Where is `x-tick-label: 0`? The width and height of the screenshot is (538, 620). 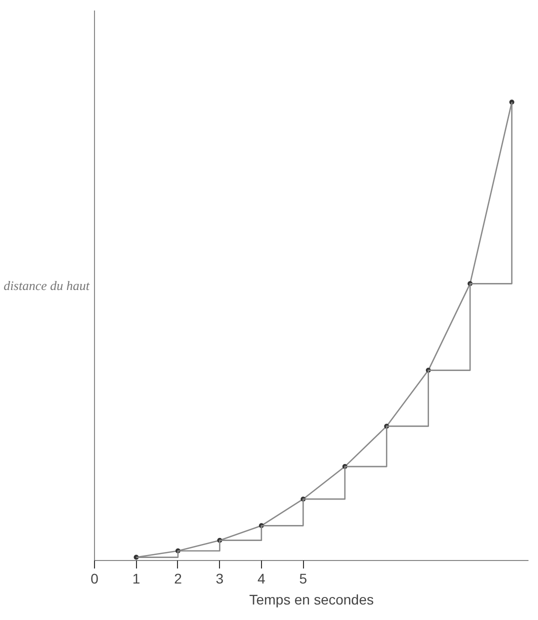
x-tick-label: 0 is located at coordinates (94, 578).